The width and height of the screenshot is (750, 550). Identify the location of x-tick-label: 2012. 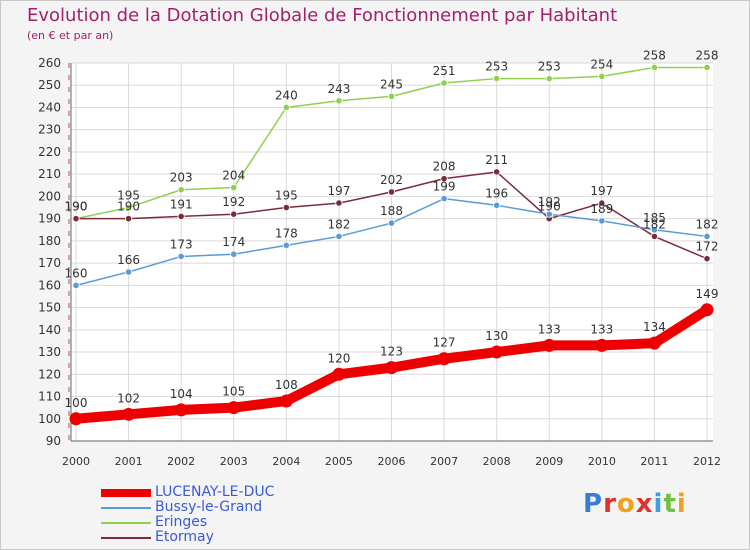
(707, 461).